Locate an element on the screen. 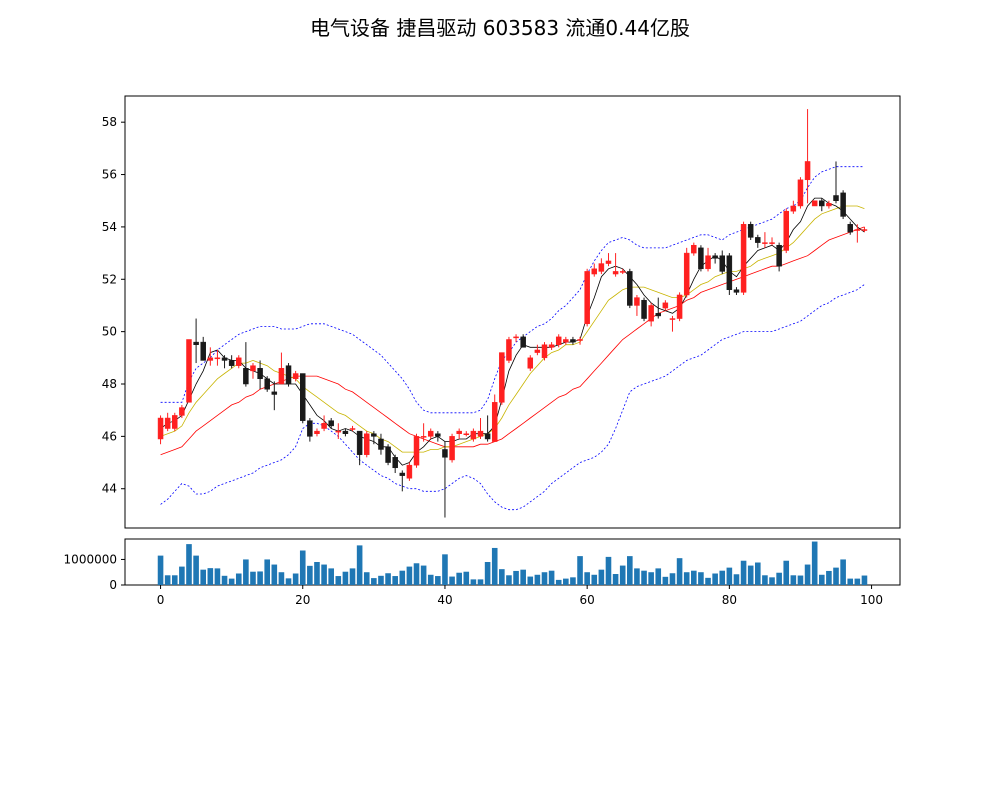  price-ytick-label: 50 is located at coordinates (109, 332).